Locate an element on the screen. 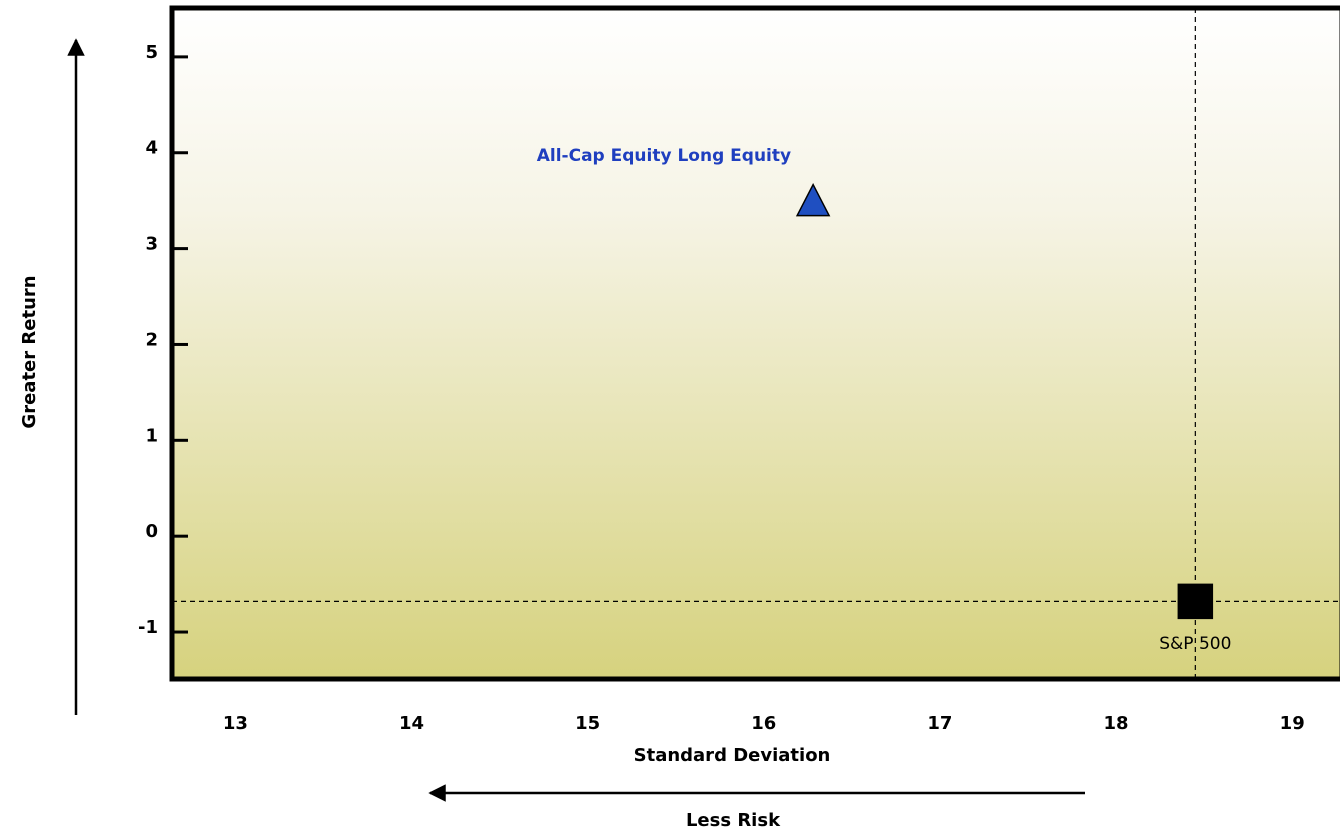 The width and height of the screenshot is (1340, 832). y-tick-label: 5 is located at coordinates (151, 52).